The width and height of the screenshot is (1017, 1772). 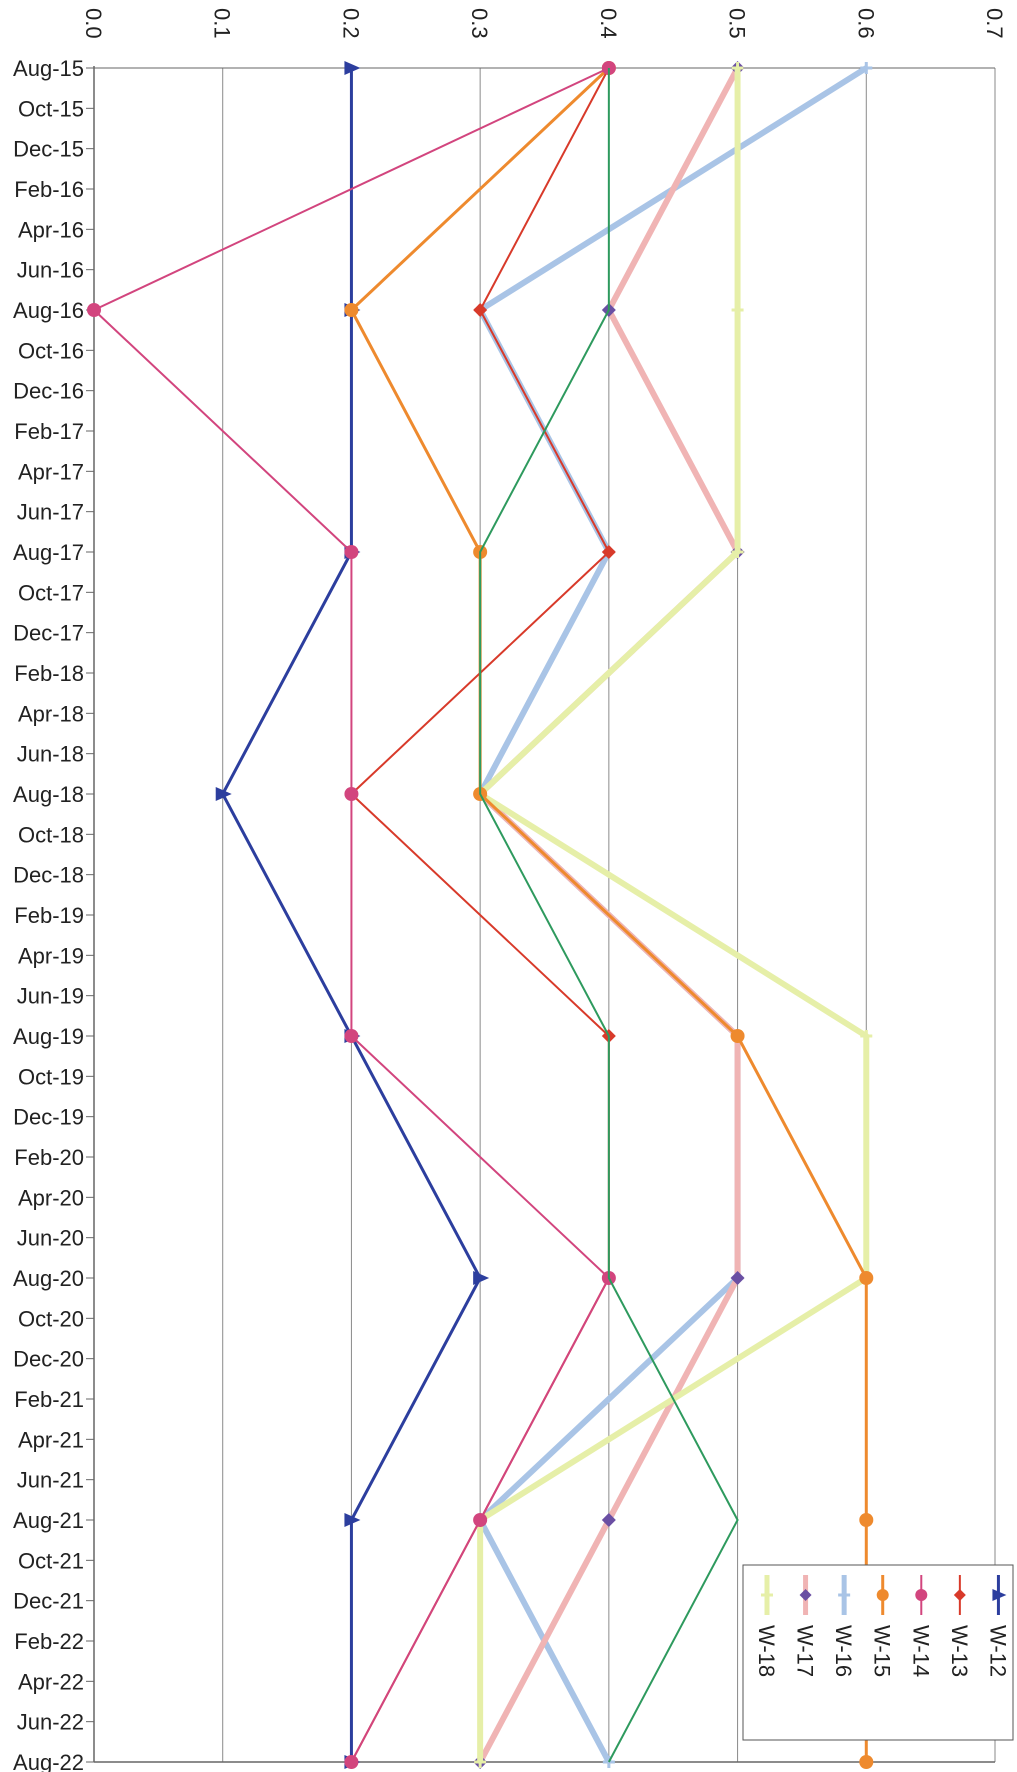 I want to click on legend: W-18 W-17 W-16 W-15 W-14 W-13 W-12, so click(x=878, y=1652).